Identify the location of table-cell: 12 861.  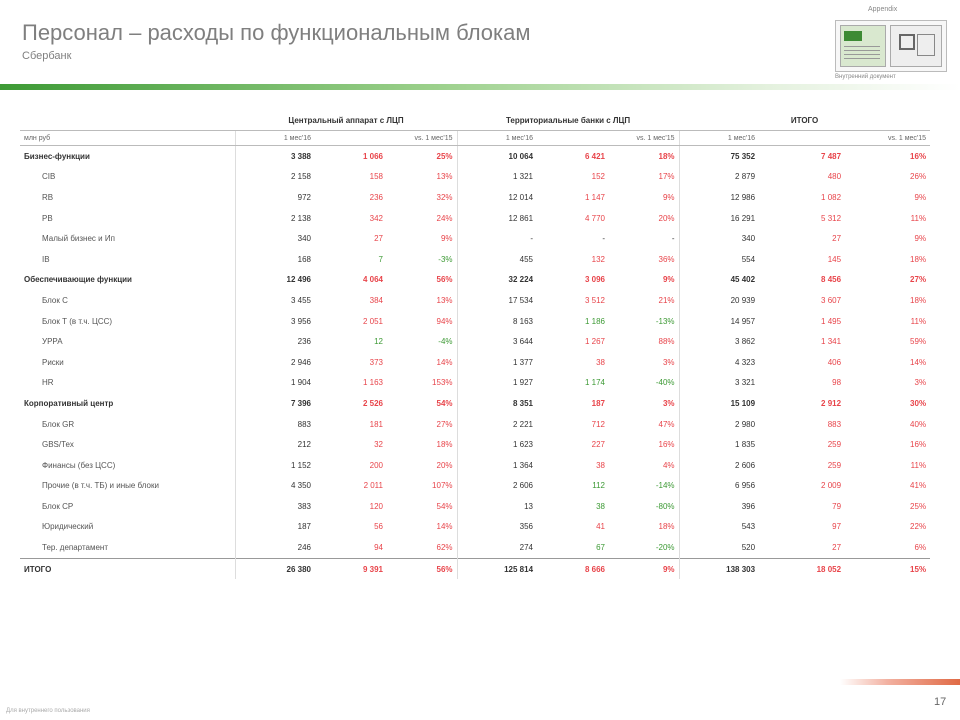
(497, 218).